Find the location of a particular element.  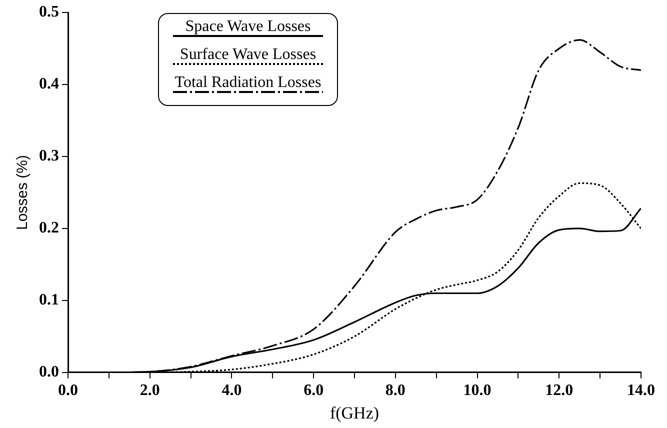

x-tick-label: 8.0 is located at coordinates (395, 391).